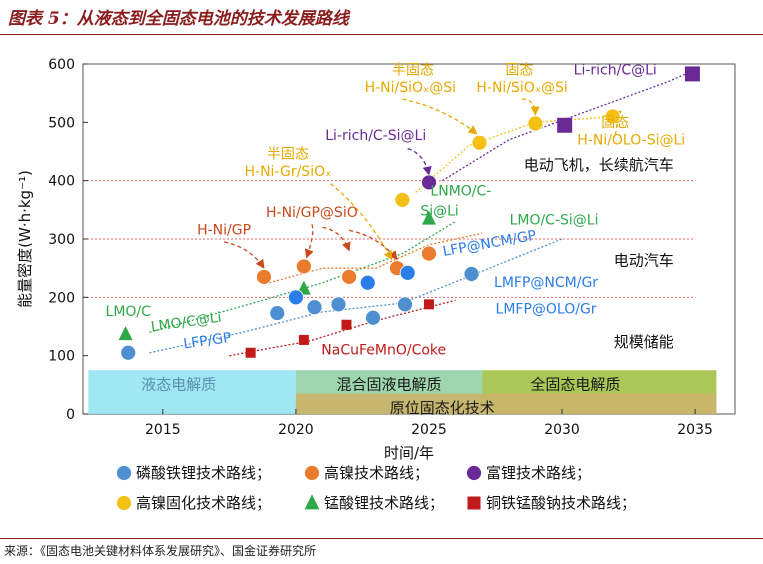  I want to click on y-tick-label: 400, so click(61, 182).